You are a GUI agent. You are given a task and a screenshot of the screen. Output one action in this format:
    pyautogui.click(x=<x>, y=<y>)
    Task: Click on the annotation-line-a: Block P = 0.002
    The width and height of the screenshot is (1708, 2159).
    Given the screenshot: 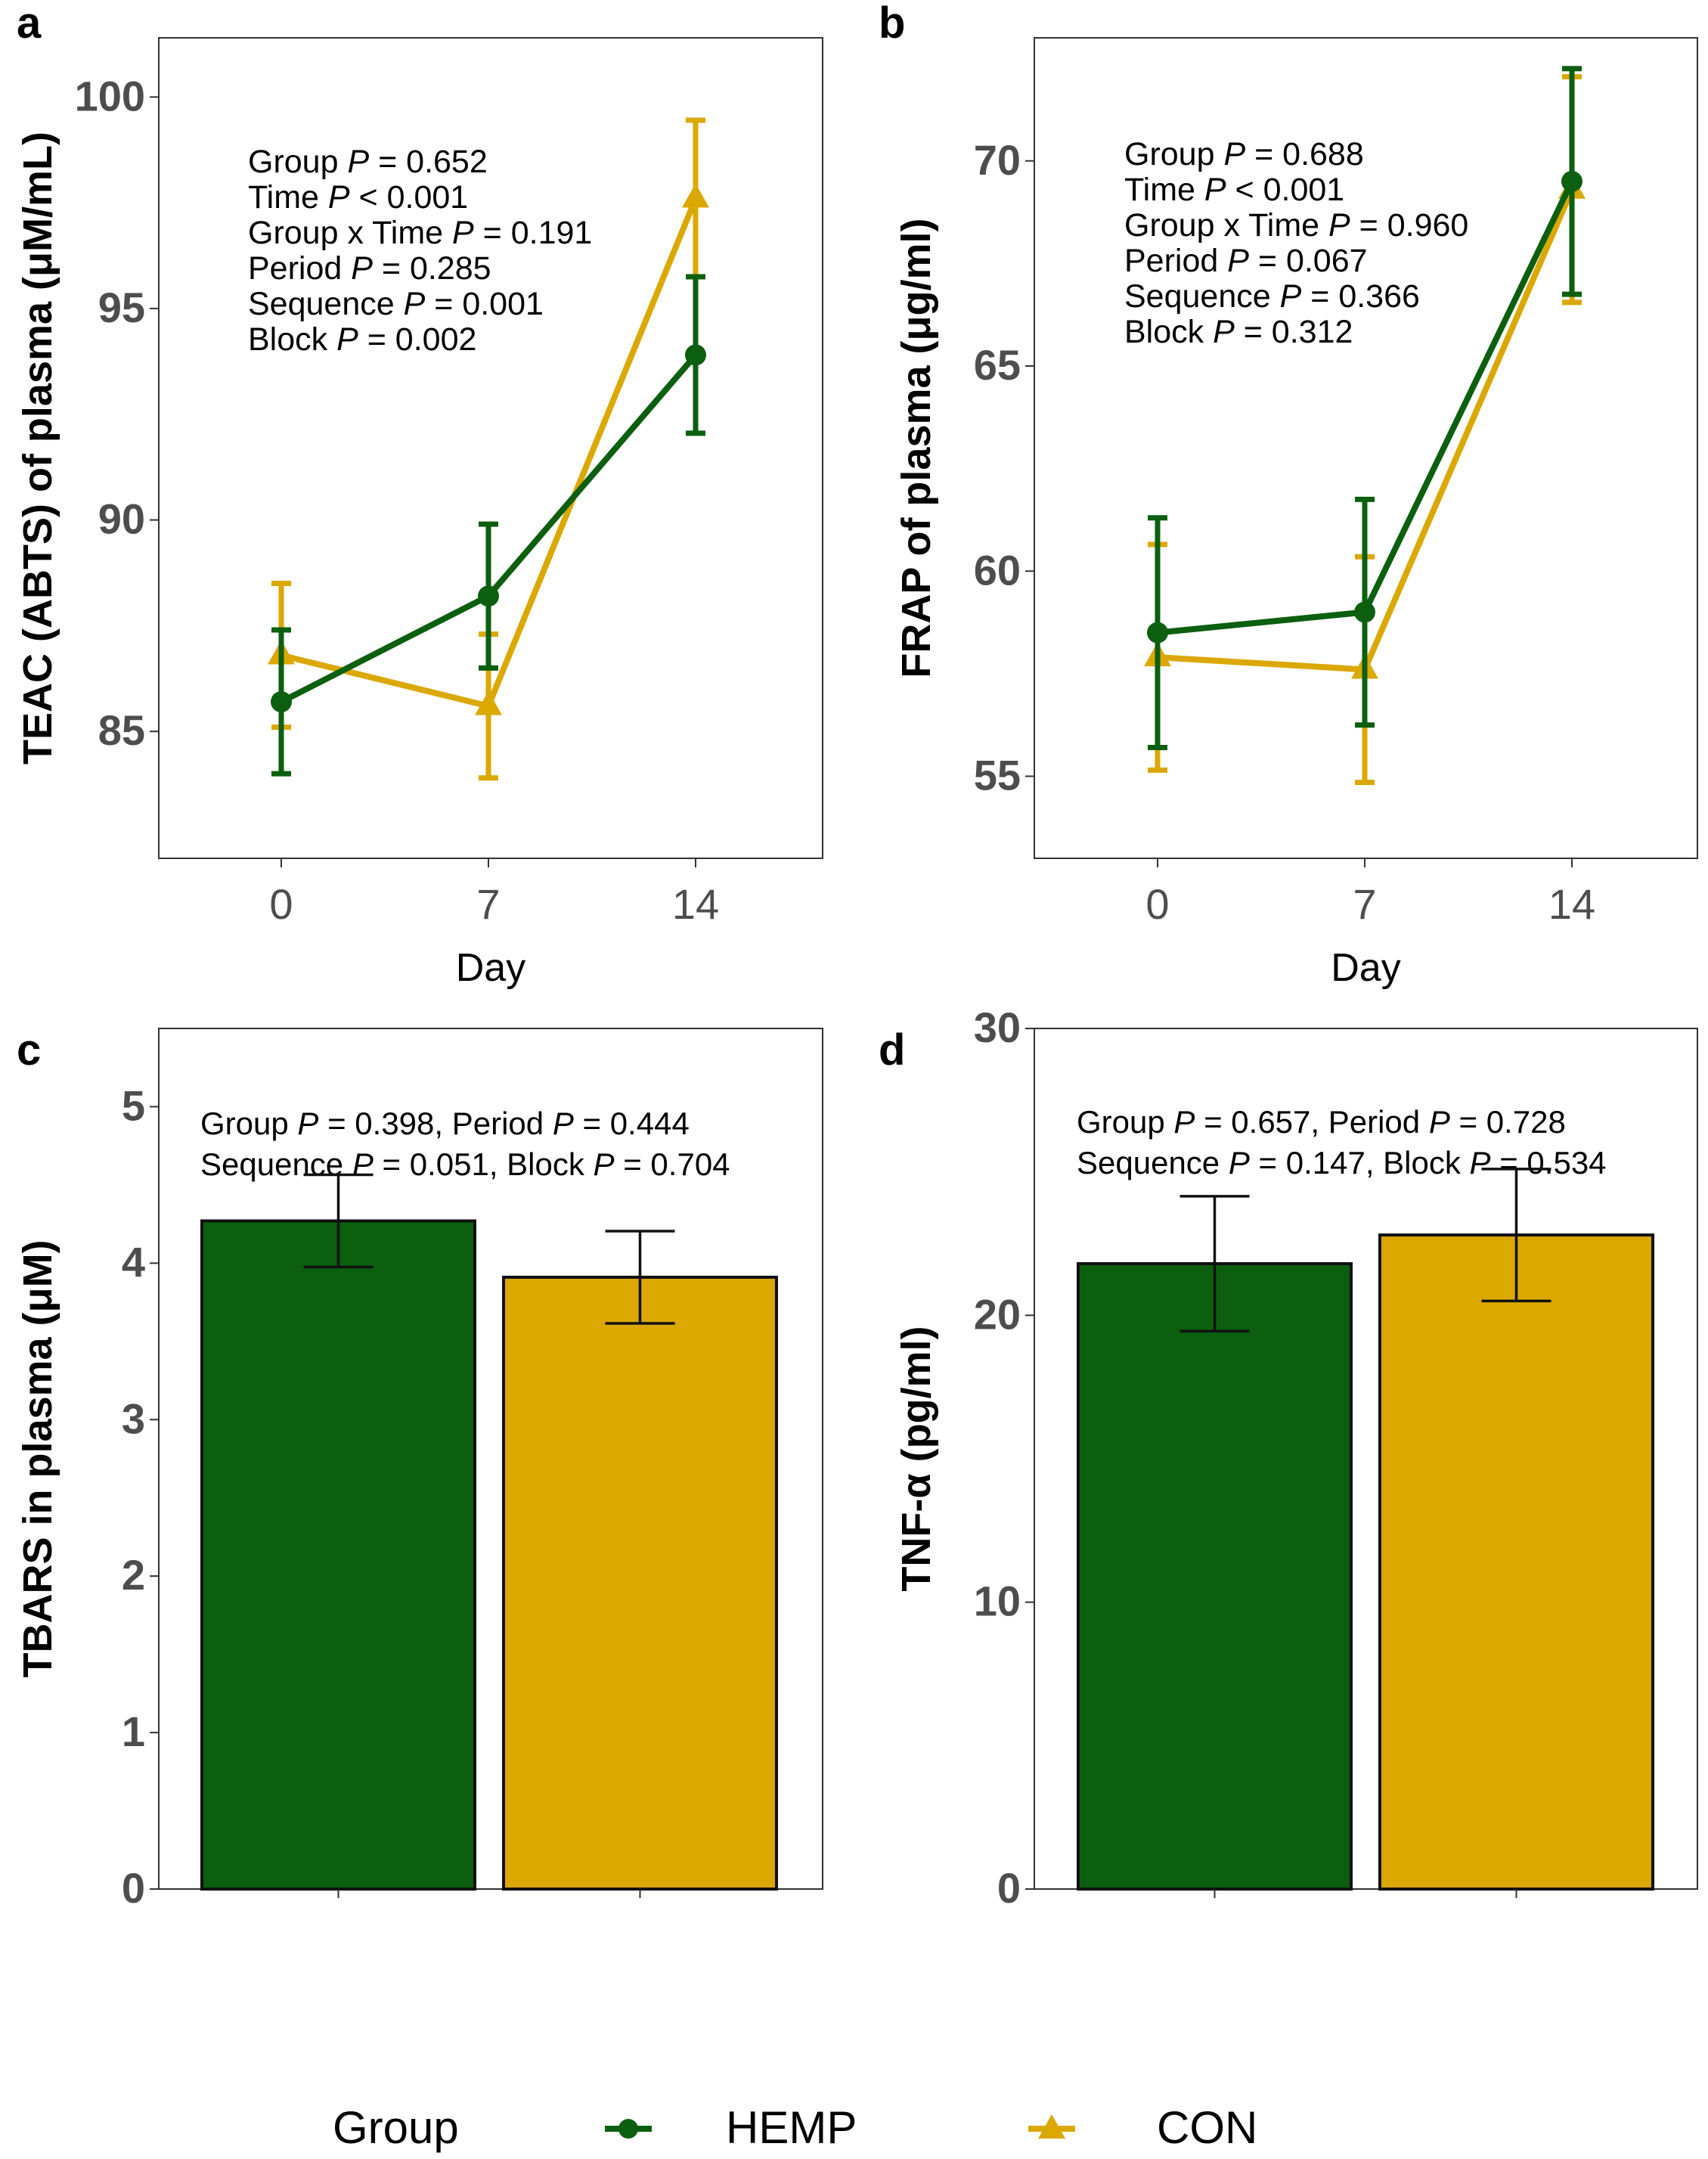 What is the action you would take?
    pyautogui.click(x=362, y=340)
    